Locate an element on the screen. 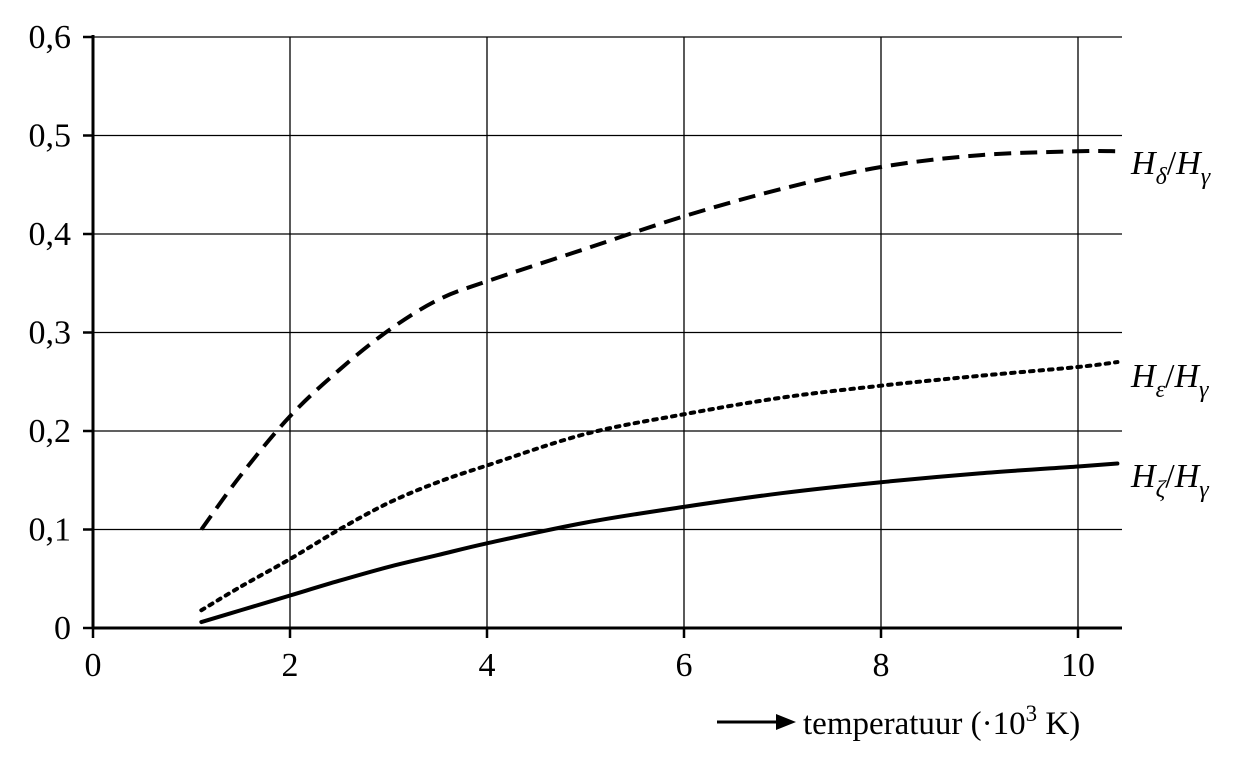  x-tick-label: 10 is located at coordinates (1078, 665).